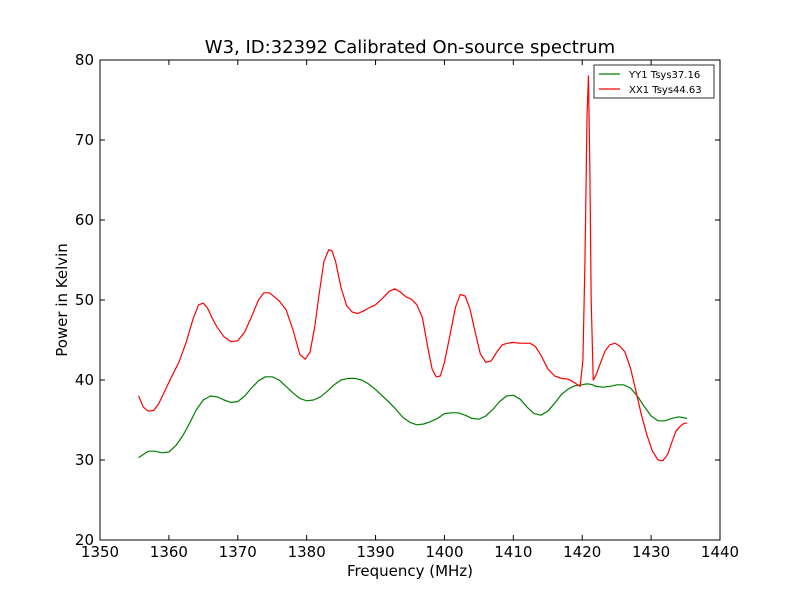 Image resolution: width=800 pixels, height=600 pixels. What do you see at coordinates (84, 220) in the screenshot?
I see `y-tick-label: 60` at bounding box center [84, 220].